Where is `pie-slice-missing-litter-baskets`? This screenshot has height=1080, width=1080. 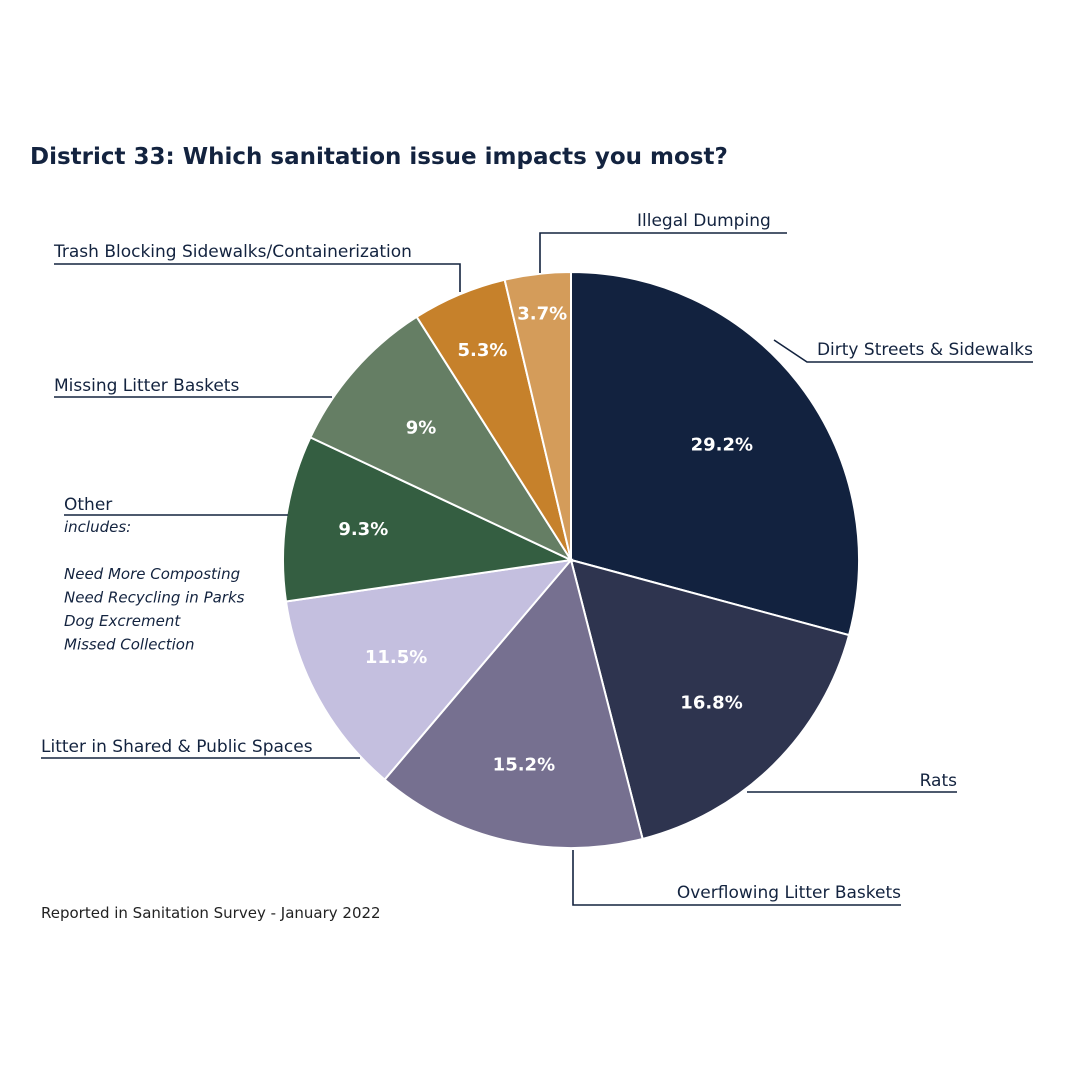
pie-slice-missing-litter-baskets is located at coordinates (441, 439).